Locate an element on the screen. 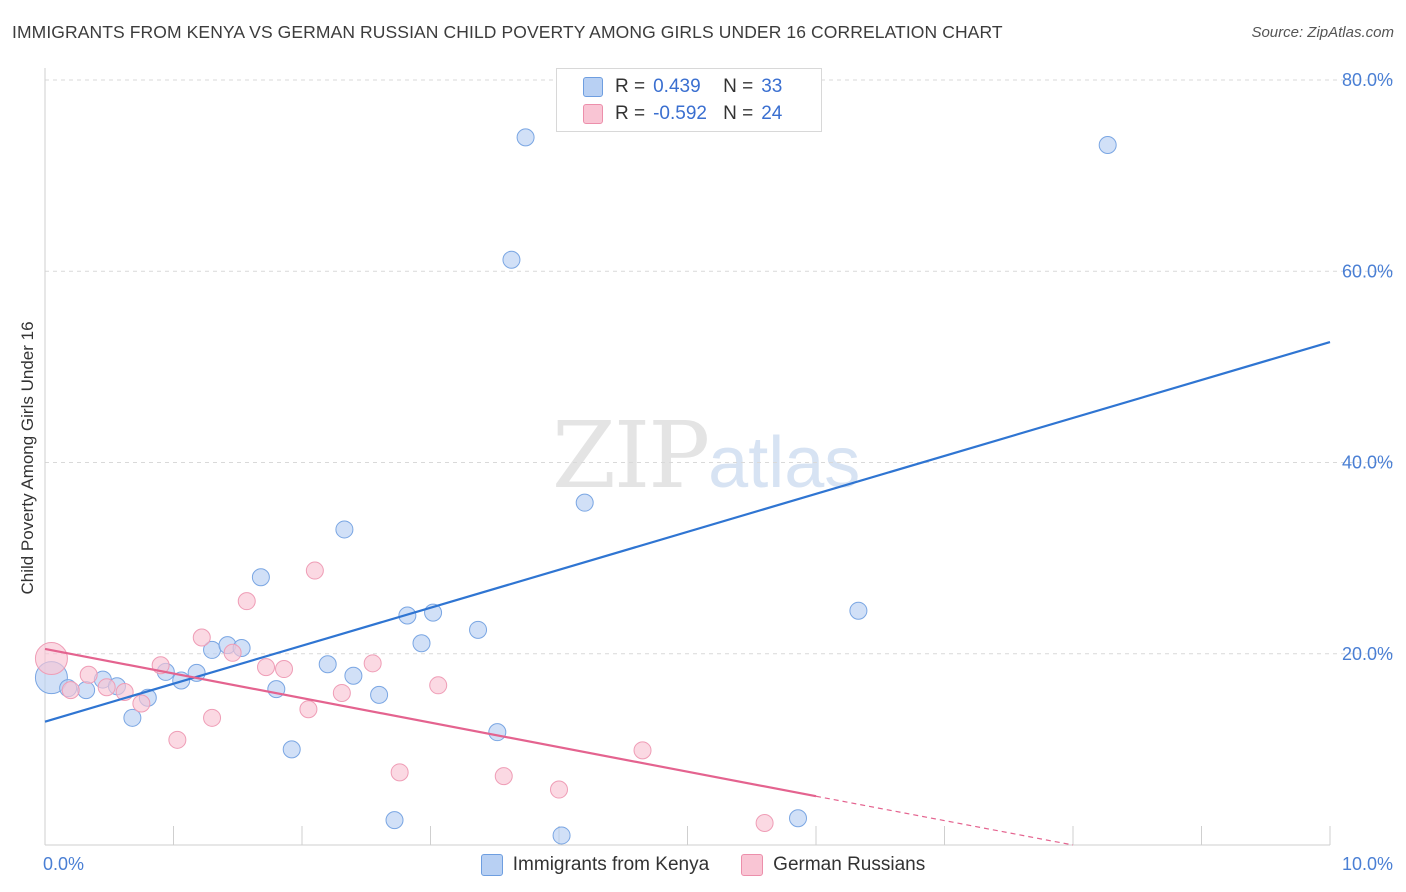  legend-item-kenya: Immigrants from Kenya is located at coordinates (595, 865).